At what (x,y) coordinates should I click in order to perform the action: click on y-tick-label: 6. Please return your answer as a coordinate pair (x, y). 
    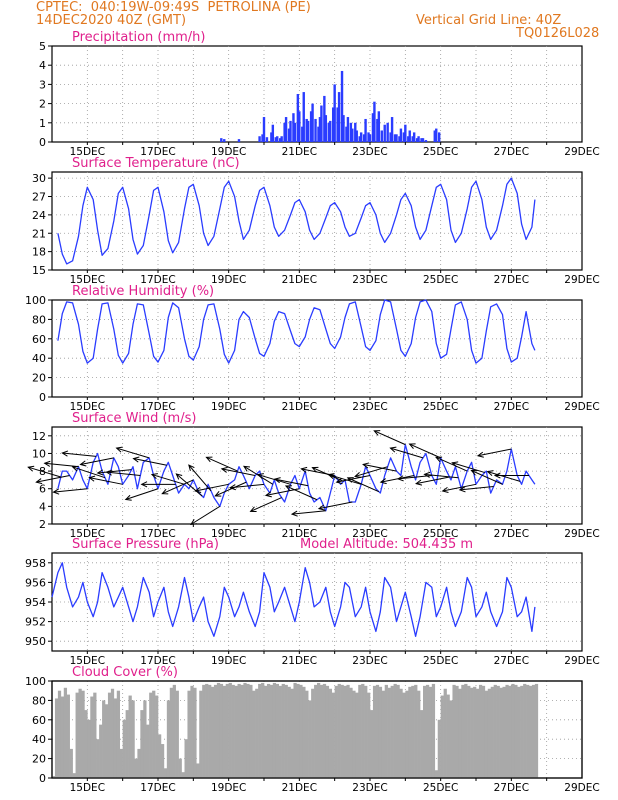
    Looking at the image, I should click on (42, 489).